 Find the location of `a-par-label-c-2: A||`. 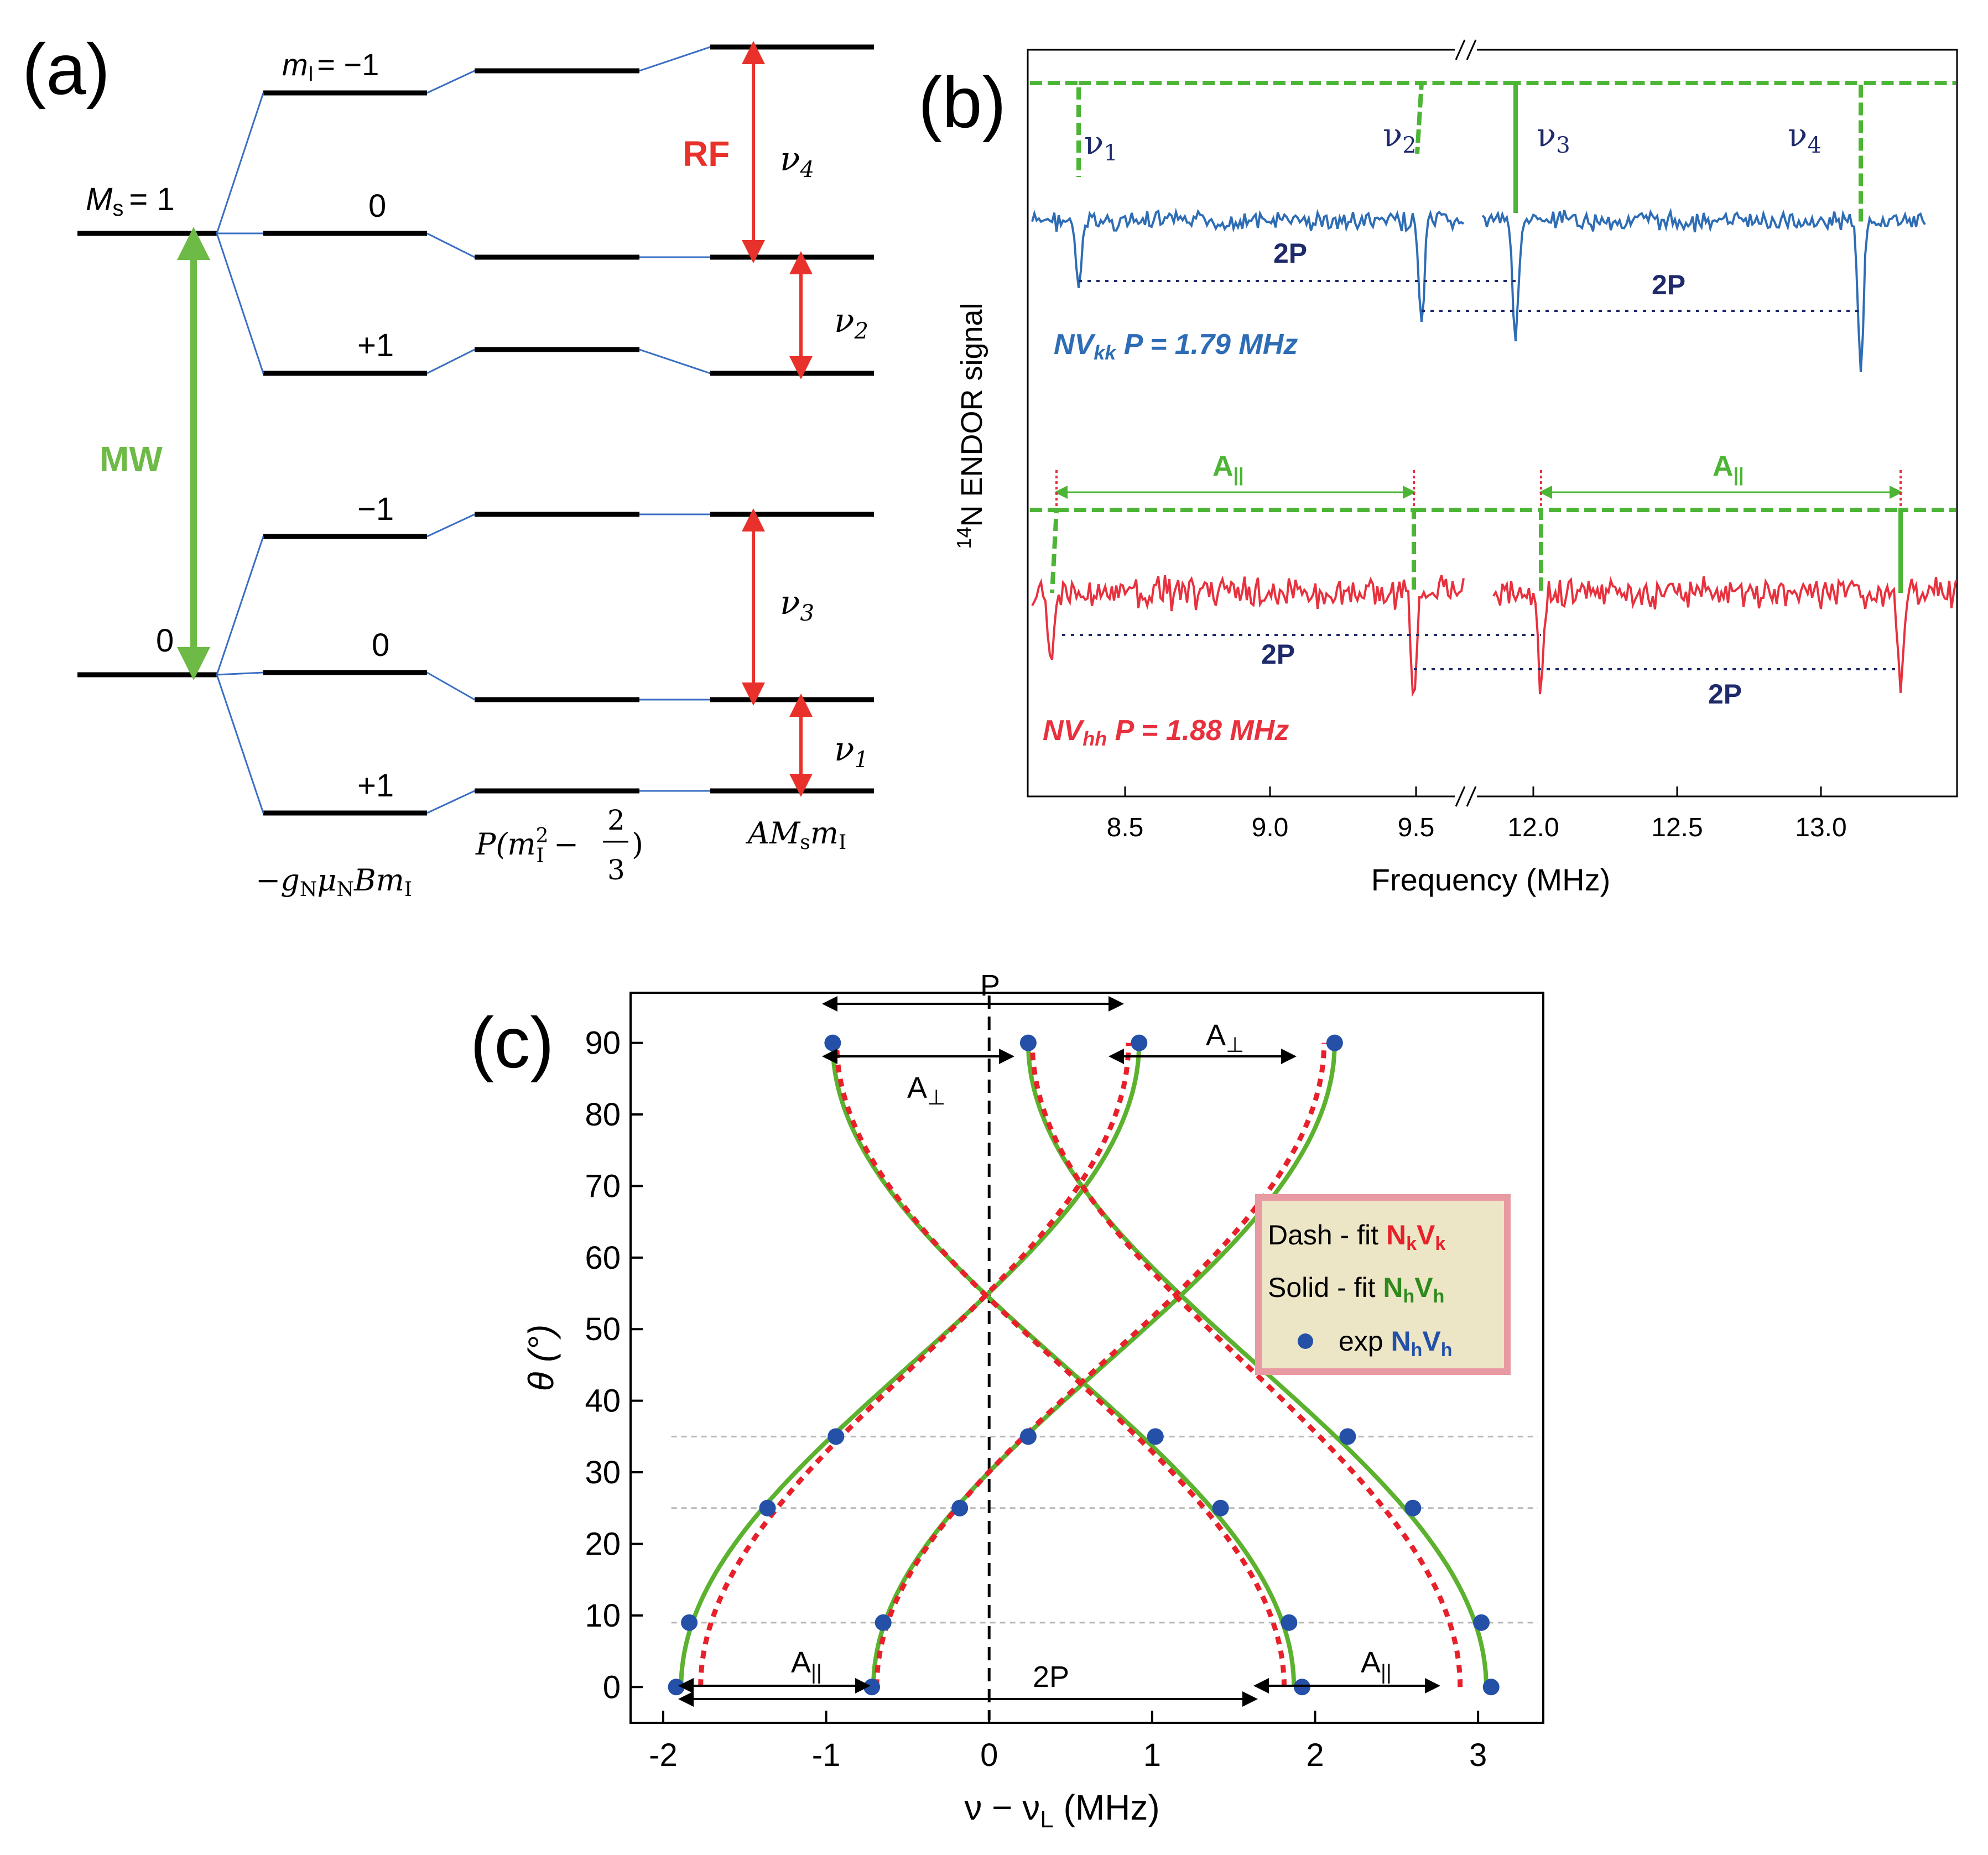

a-par-label-c-2: A|| is located at coordinates (1376, 1665).